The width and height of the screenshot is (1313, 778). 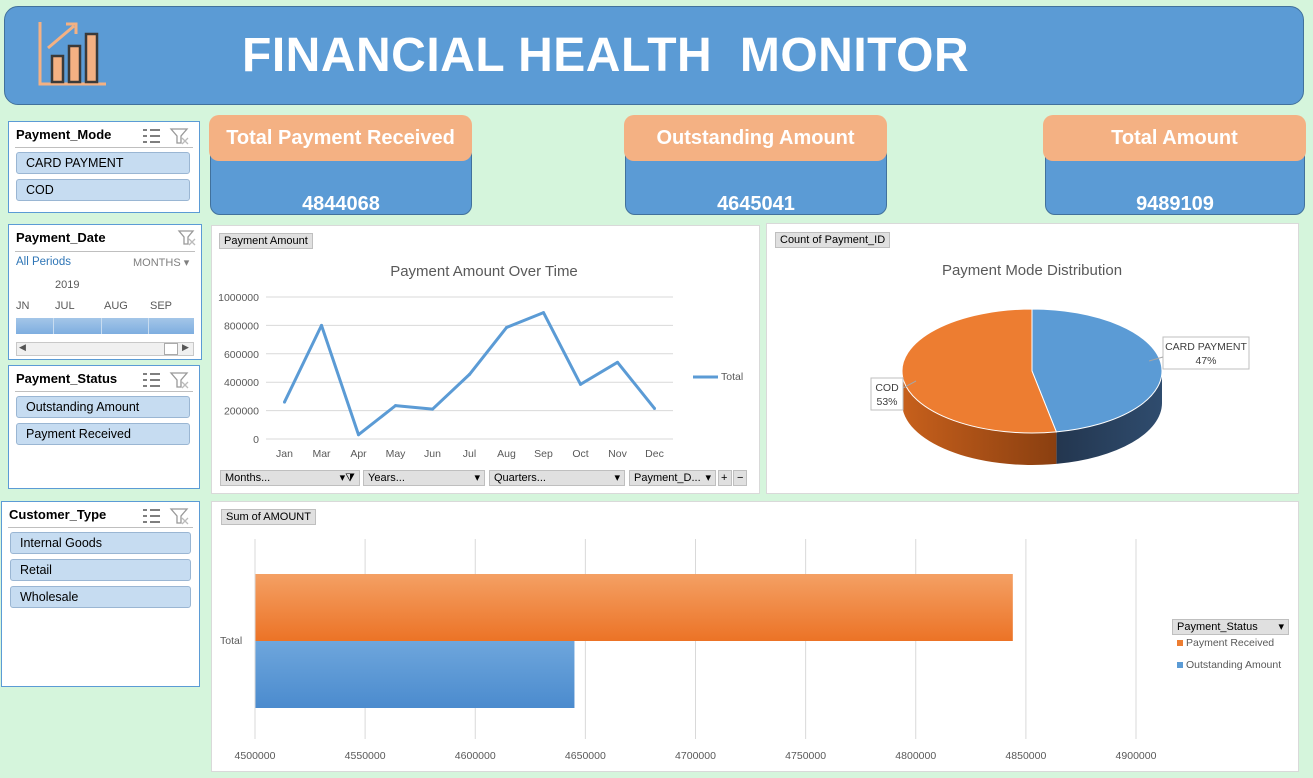 What do you see at coordinates (103, 190) in the screenshot?
I see `slicer-item-cod: COD` at bounding box center [103, 190].